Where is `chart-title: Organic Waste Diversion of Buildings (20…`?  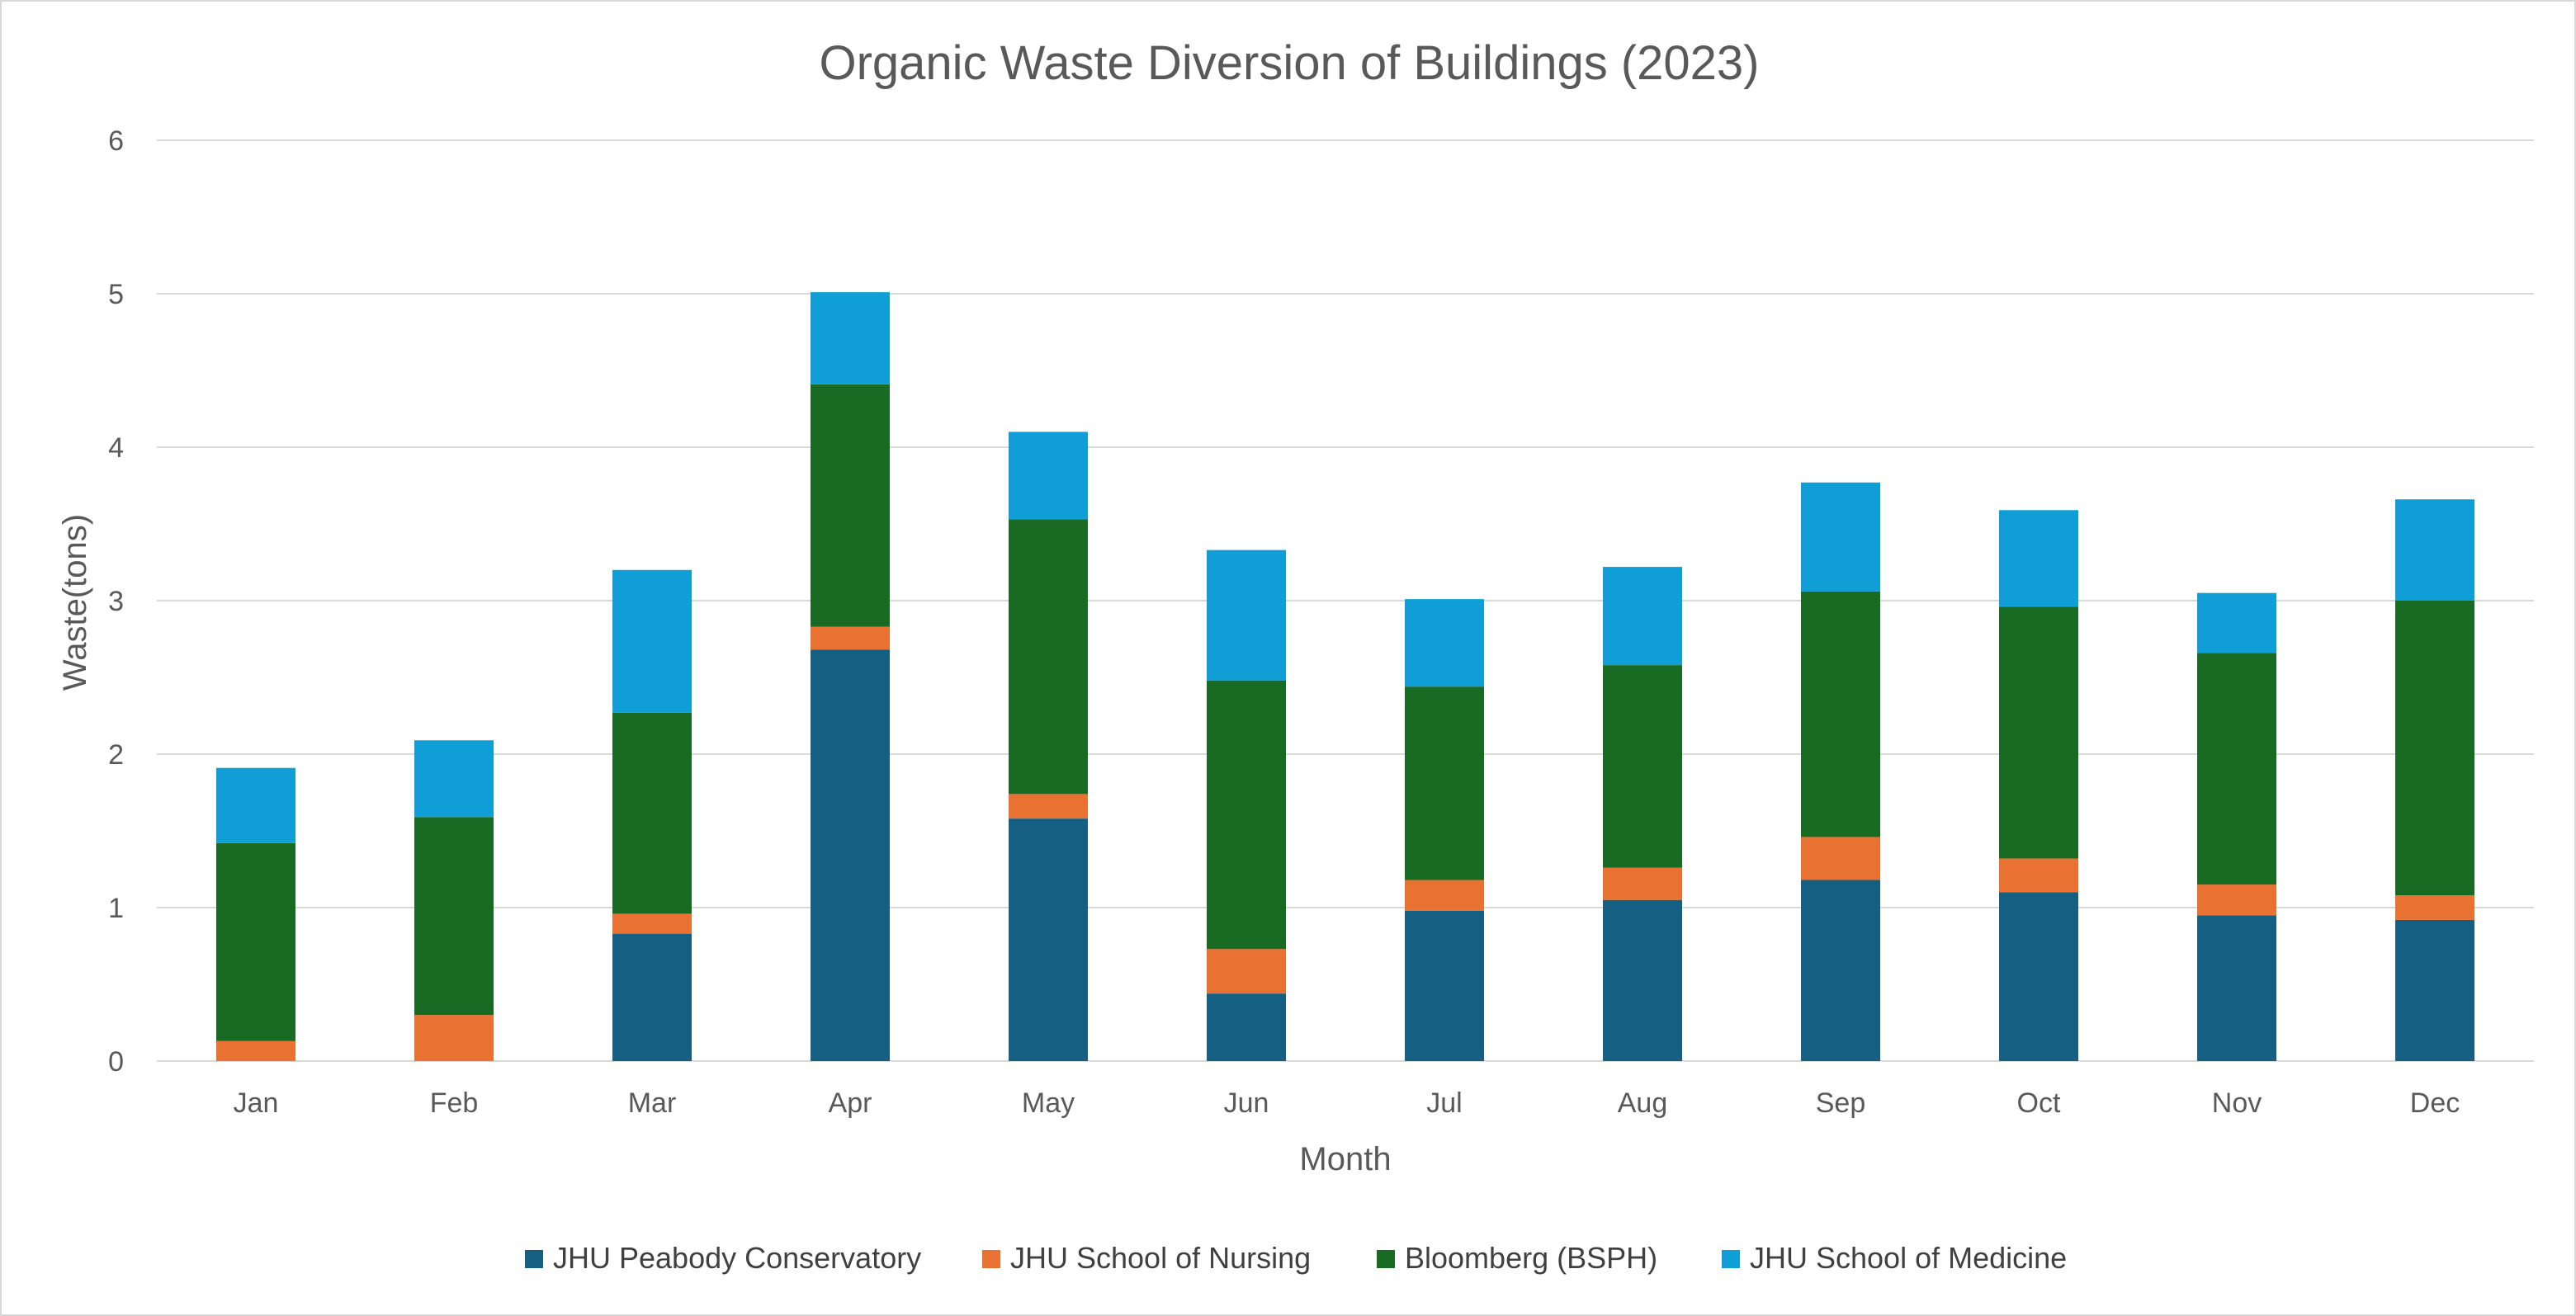 chart-title: Organic Waste Diversion of Buildings (20… is located at coordinates (1289, 63).